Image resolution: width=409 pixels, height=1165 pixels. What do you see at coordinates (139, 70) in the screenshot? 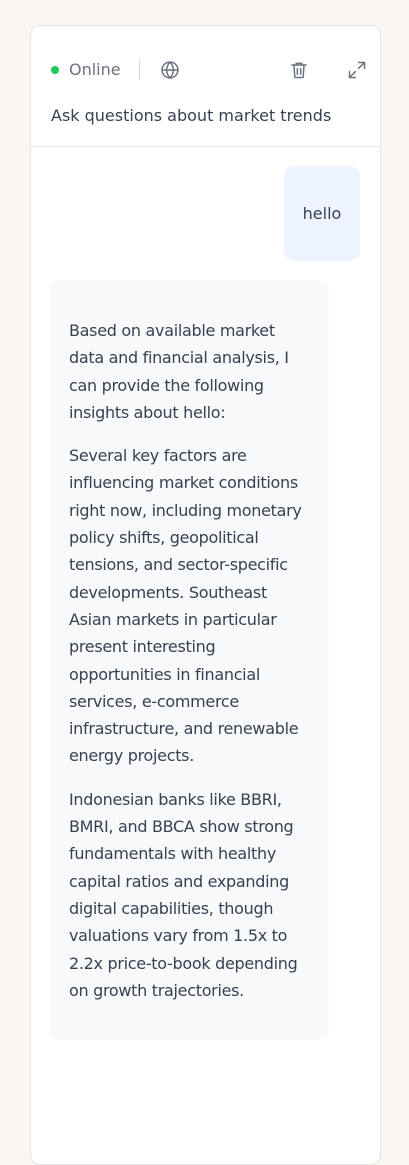
I see `header-divider` at bounding box center [139, 70].